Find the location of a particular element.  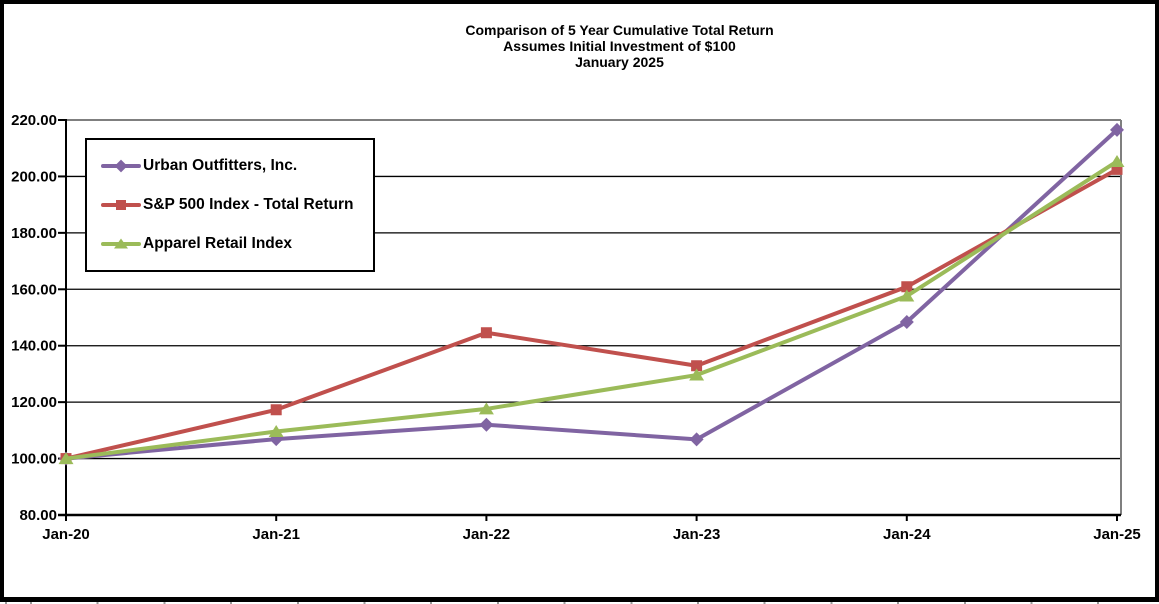

square-marker-icon is located at coordinates (121, 204).